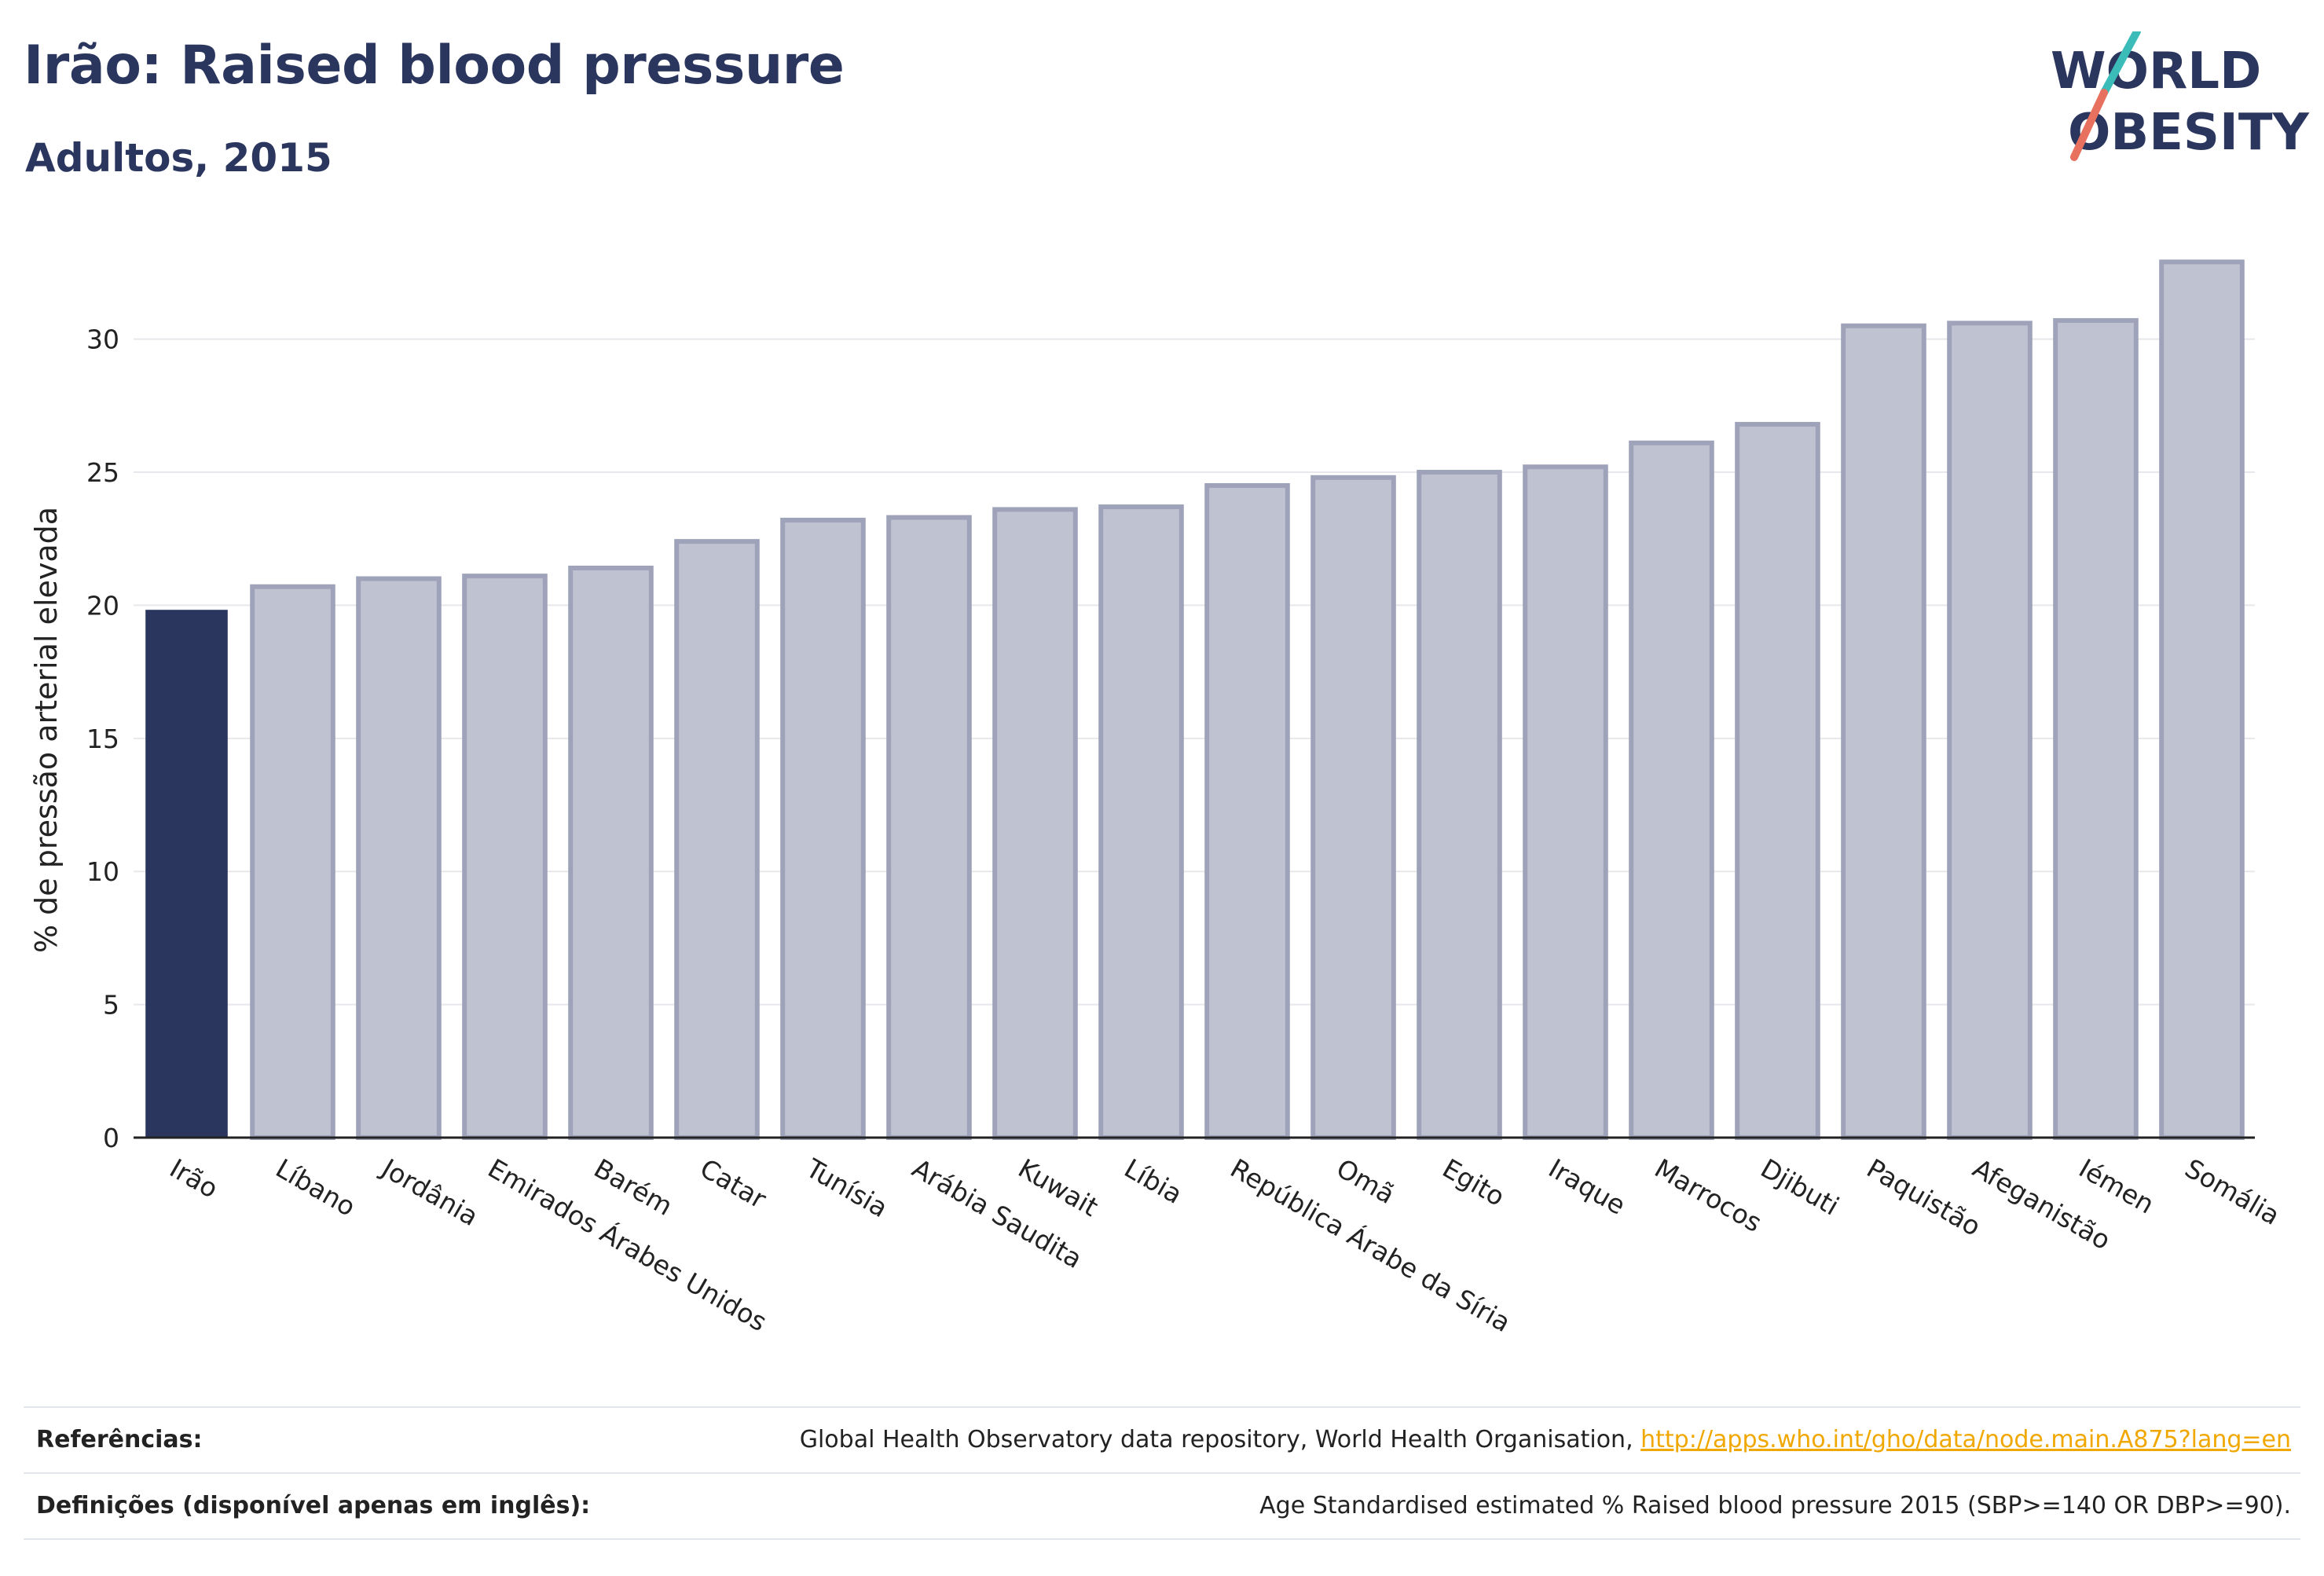  Describe the element at coordinates (929, 827) in the screenshot. I see `bar-arábia-saudita` at that location.